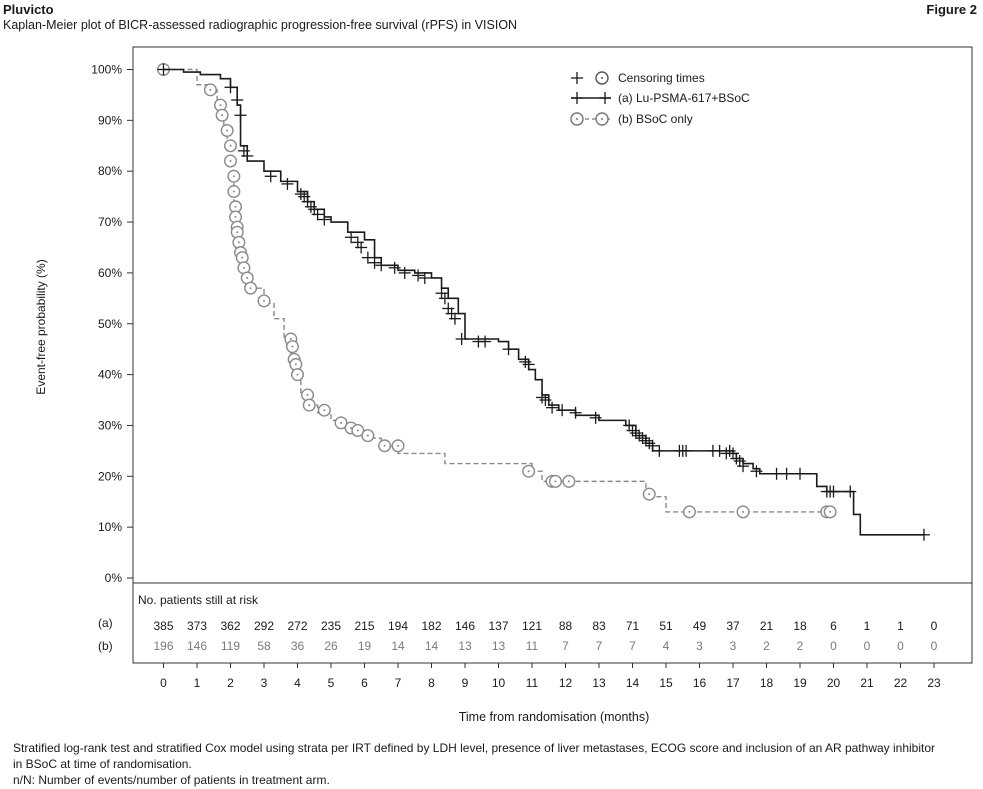  Describe the element at coordinates (867, 626) in the screenshot. I see `at-risk-value: 1` at that location.